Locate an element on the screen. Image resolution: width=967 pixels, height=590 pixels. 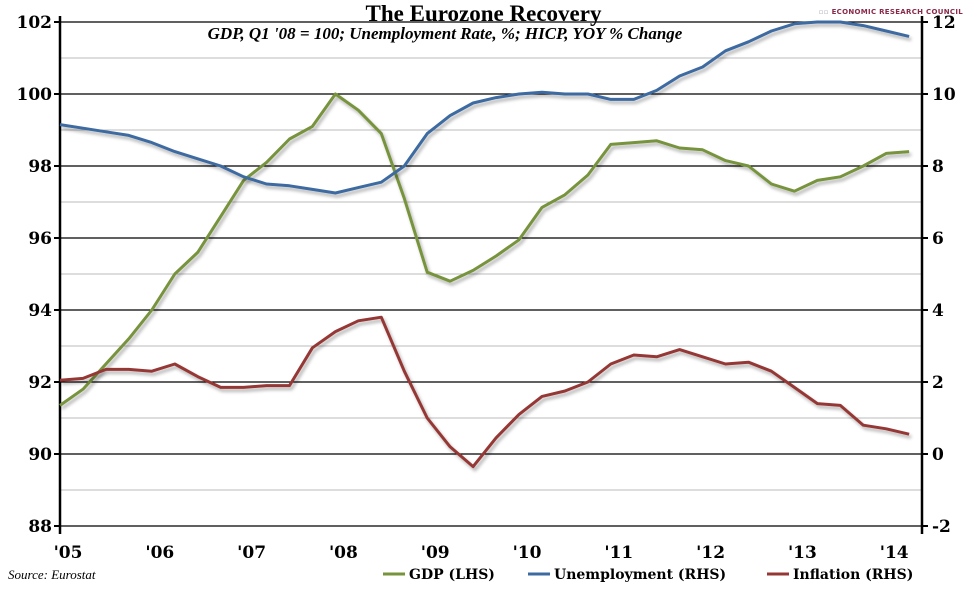
x-tick-label: '12 is located at coordinates (710, 553).